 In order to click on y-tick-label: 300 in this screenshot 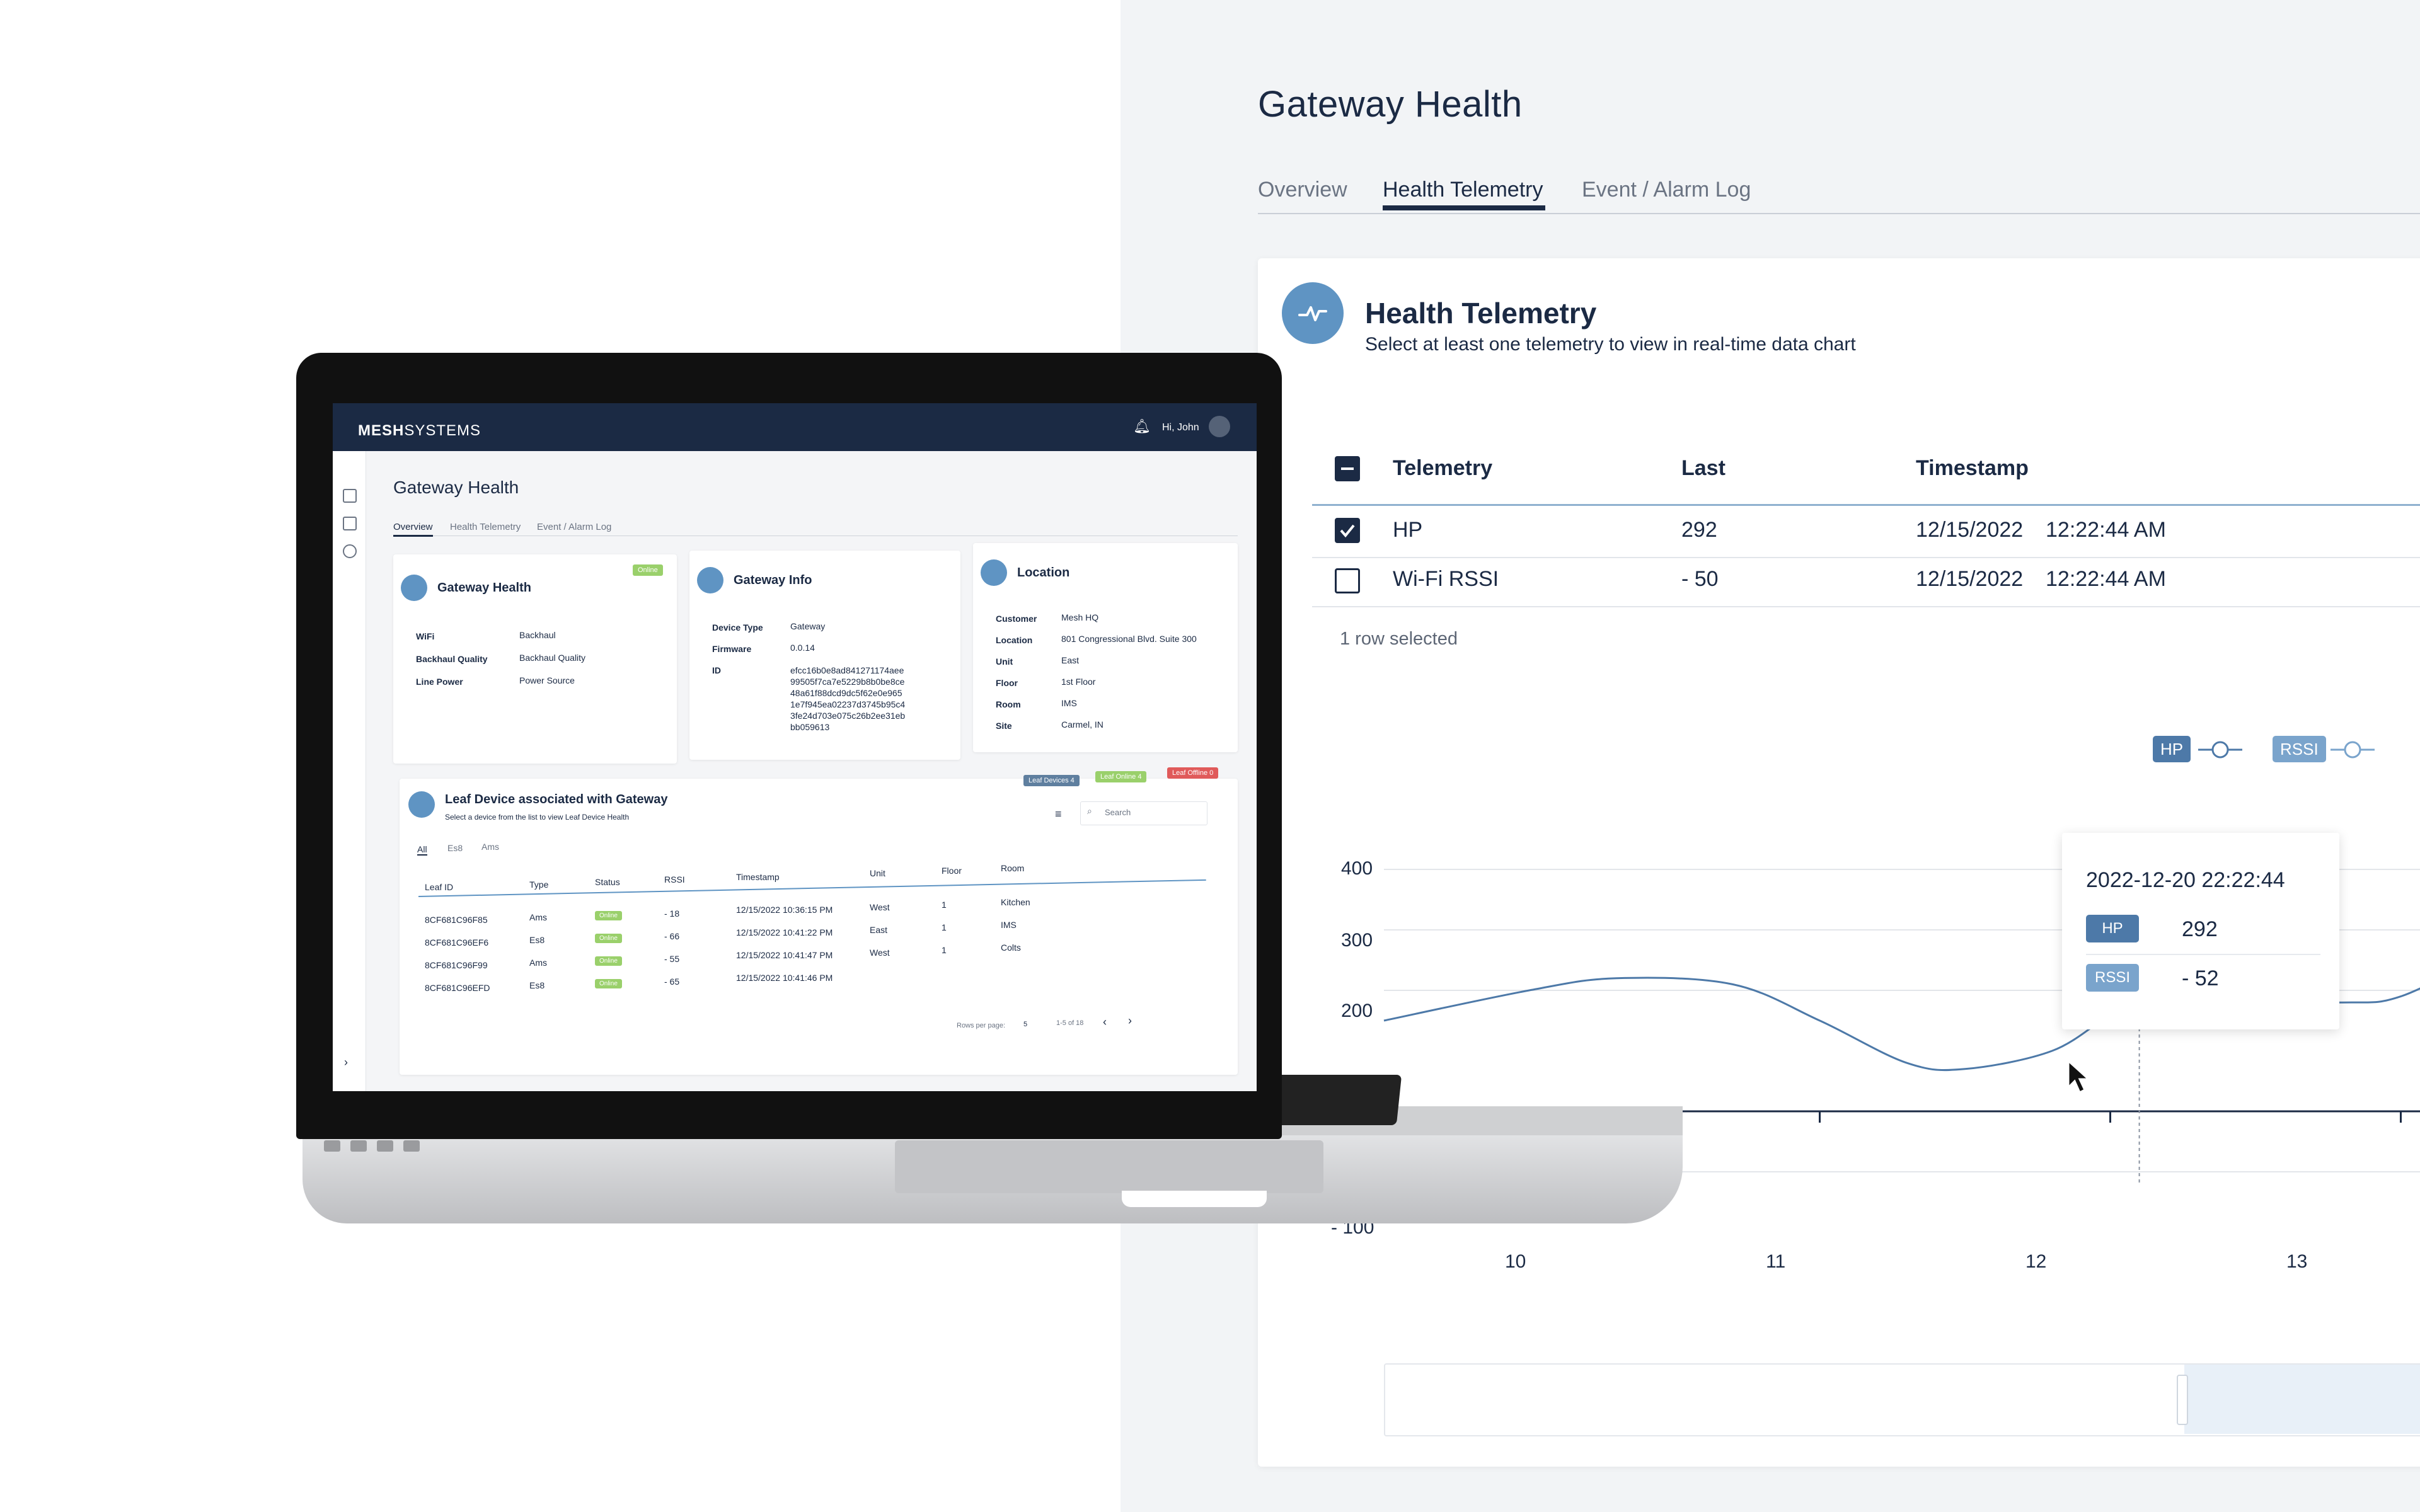, I will do `click(1357, 940)`.